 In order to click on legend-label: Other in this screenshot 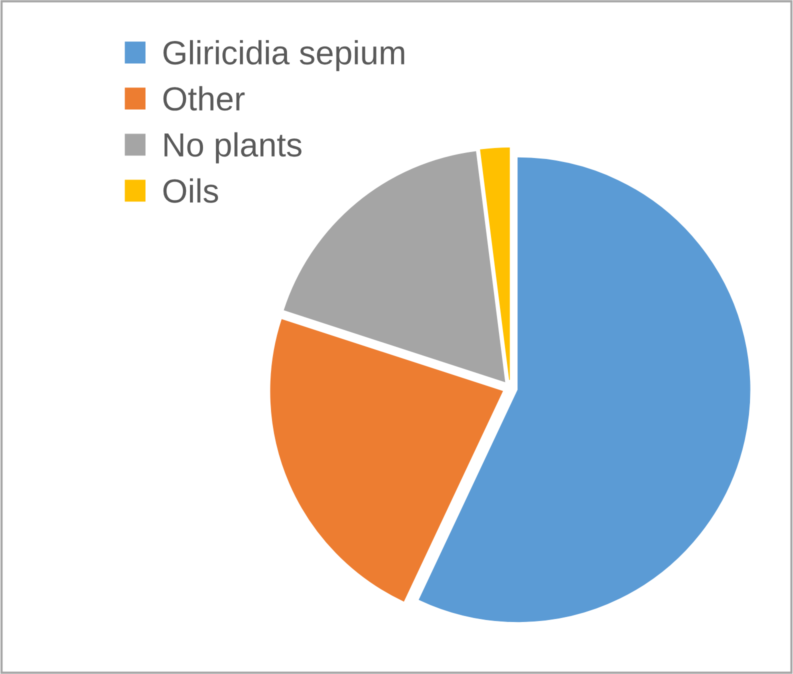, I will do `click(204, 98)`.